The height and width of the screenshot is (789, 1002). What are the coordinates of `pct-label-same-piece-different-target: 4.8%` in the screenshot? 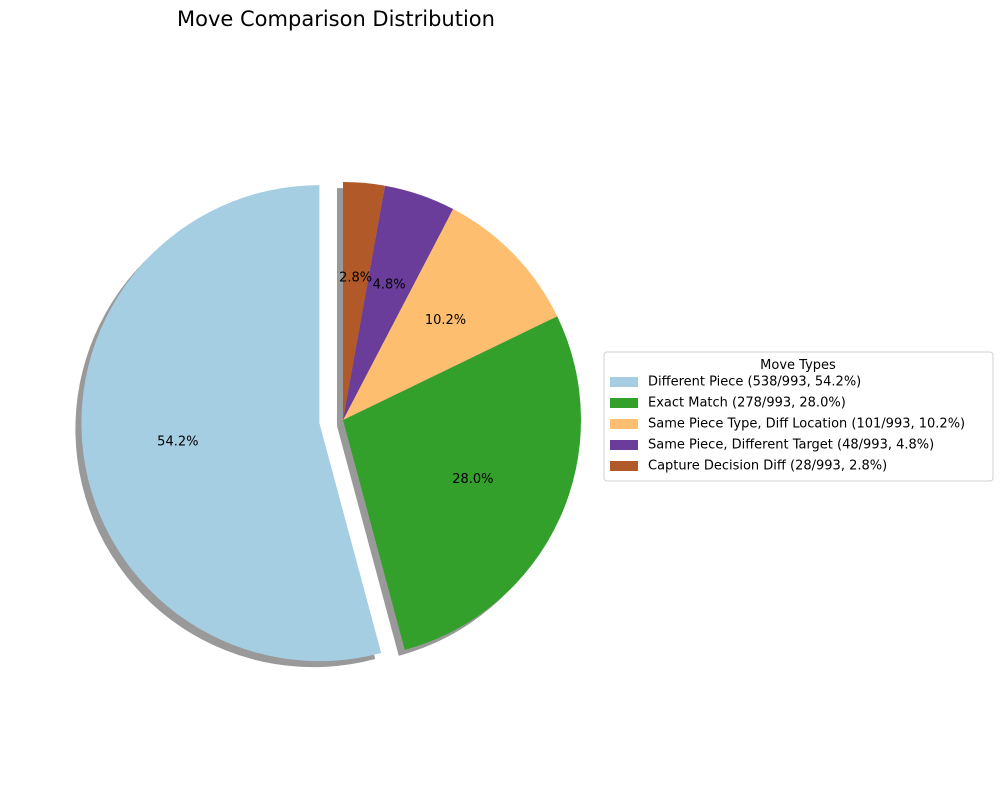 It's located at (389, 284).